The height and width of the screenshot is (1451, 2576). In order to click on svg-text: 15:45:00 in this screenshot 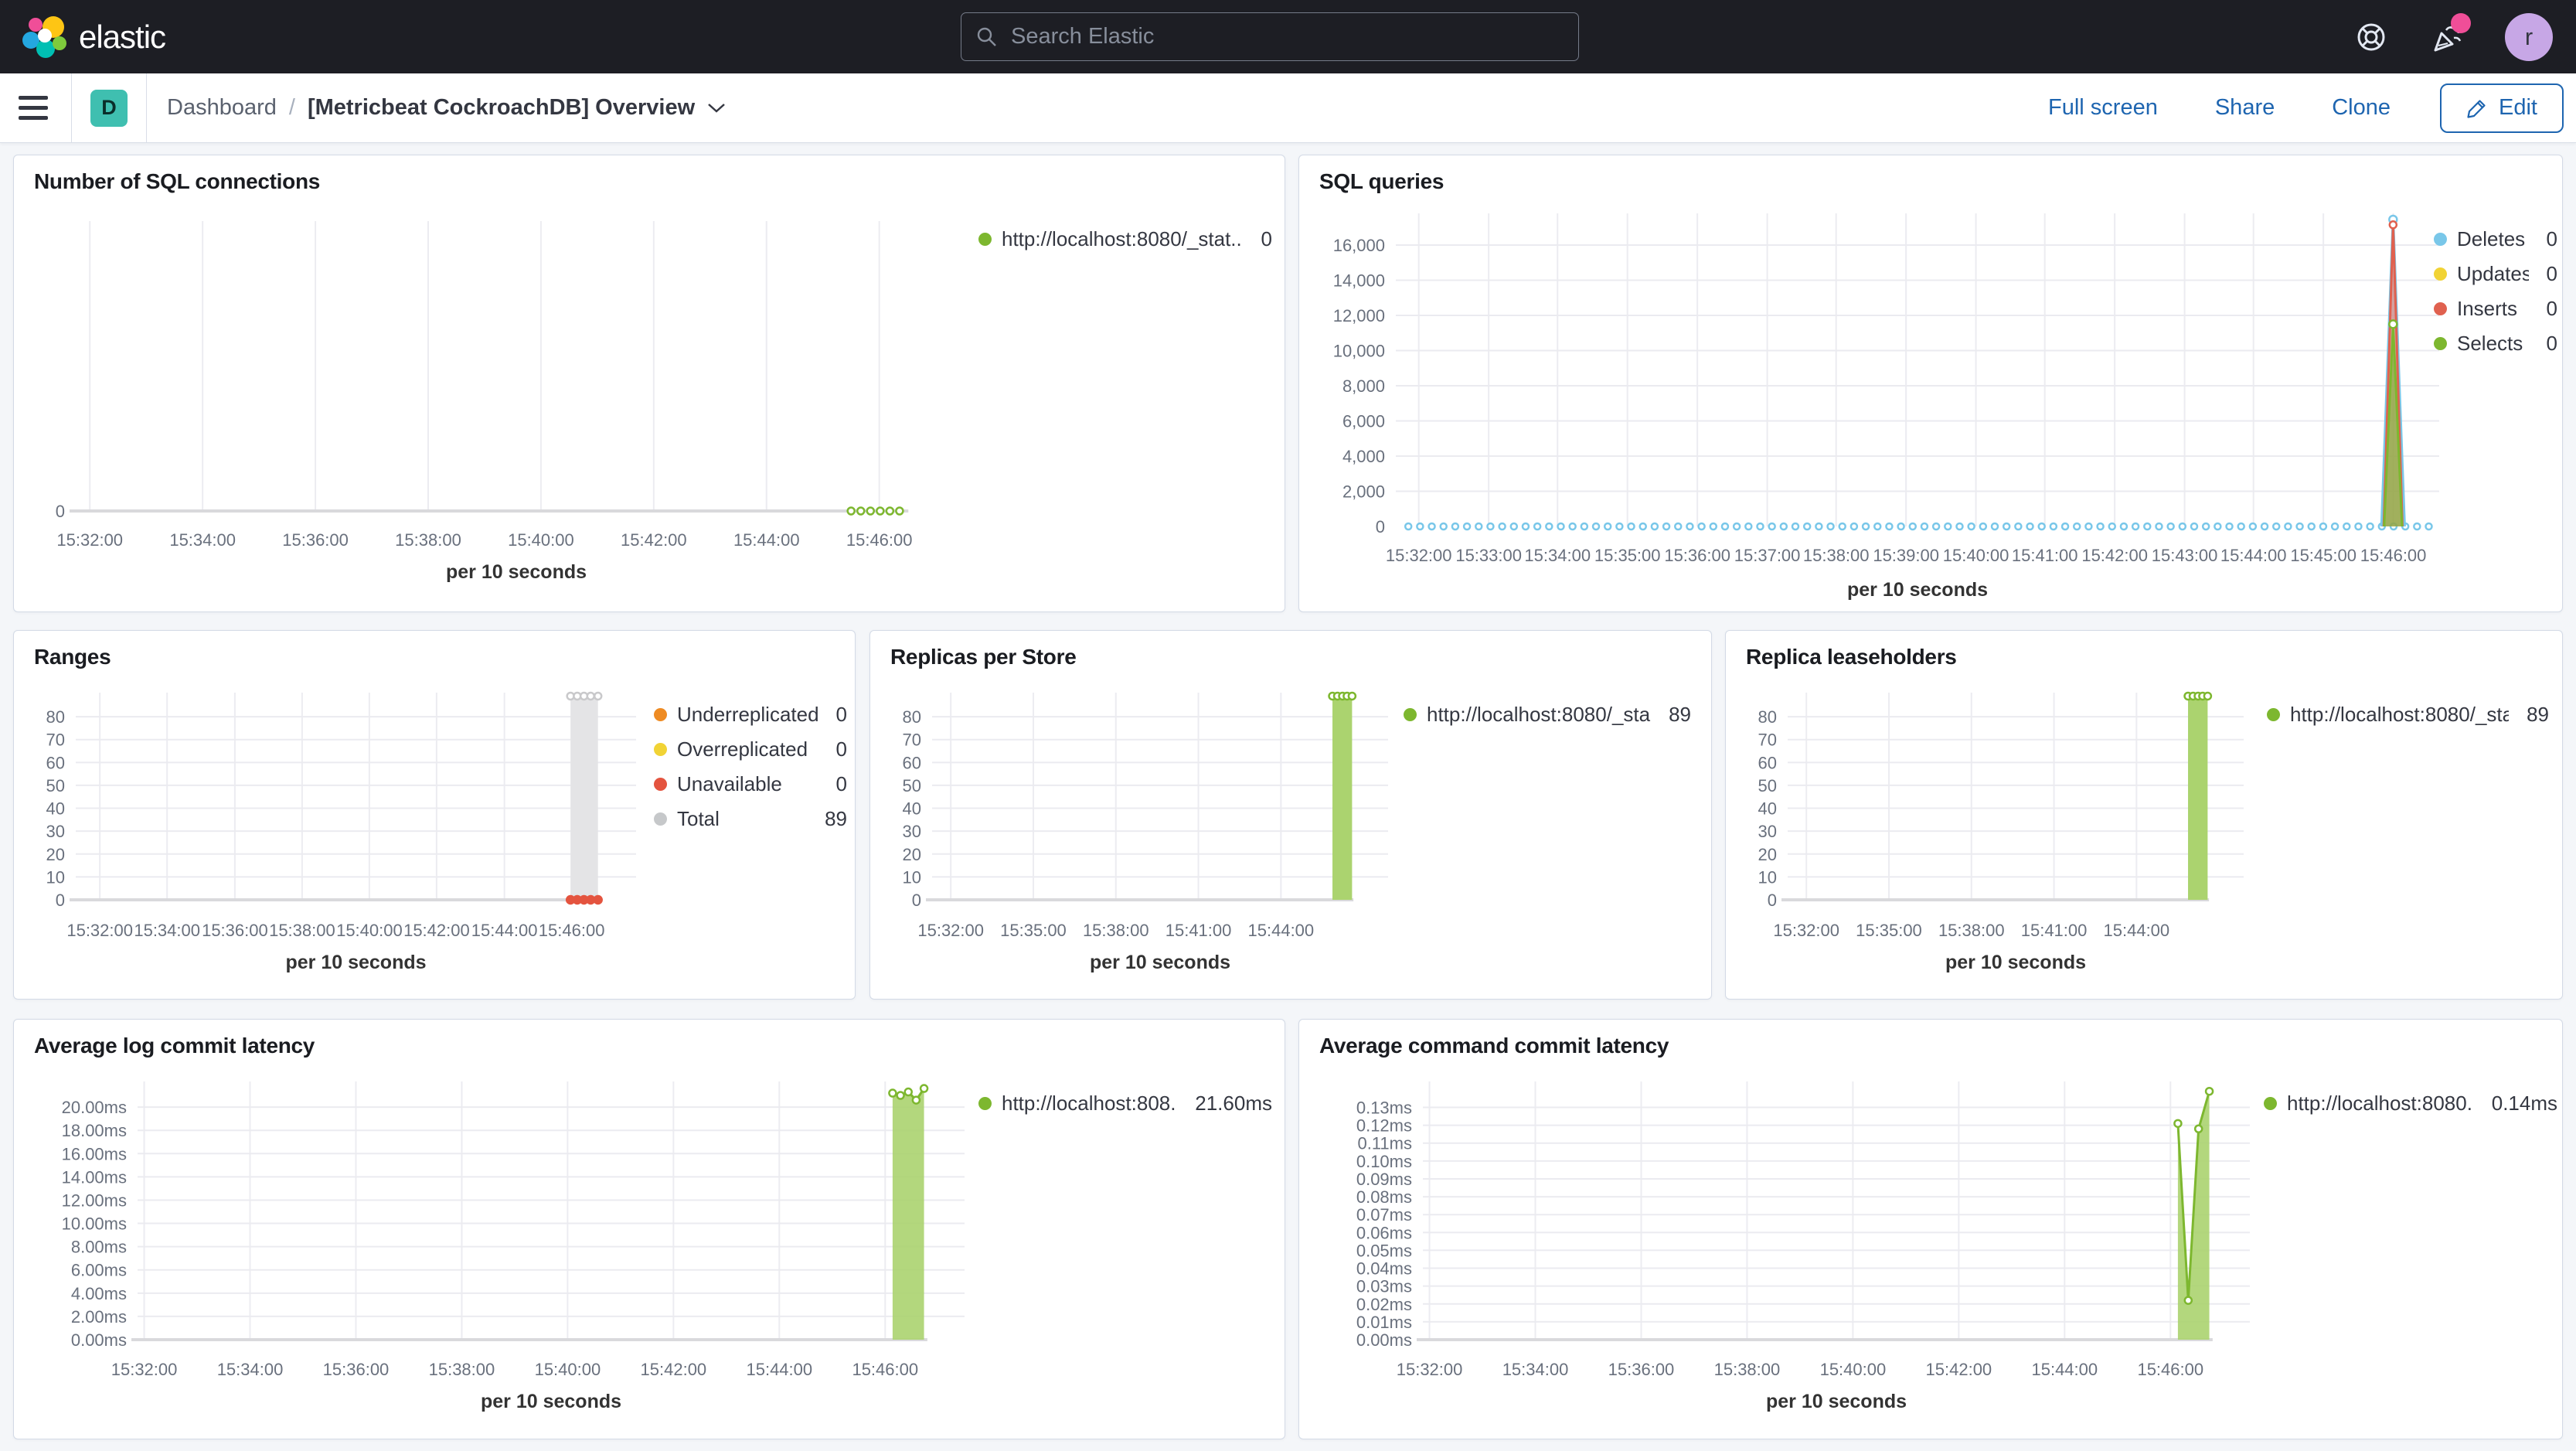, I will do `click(2323, 555)`.